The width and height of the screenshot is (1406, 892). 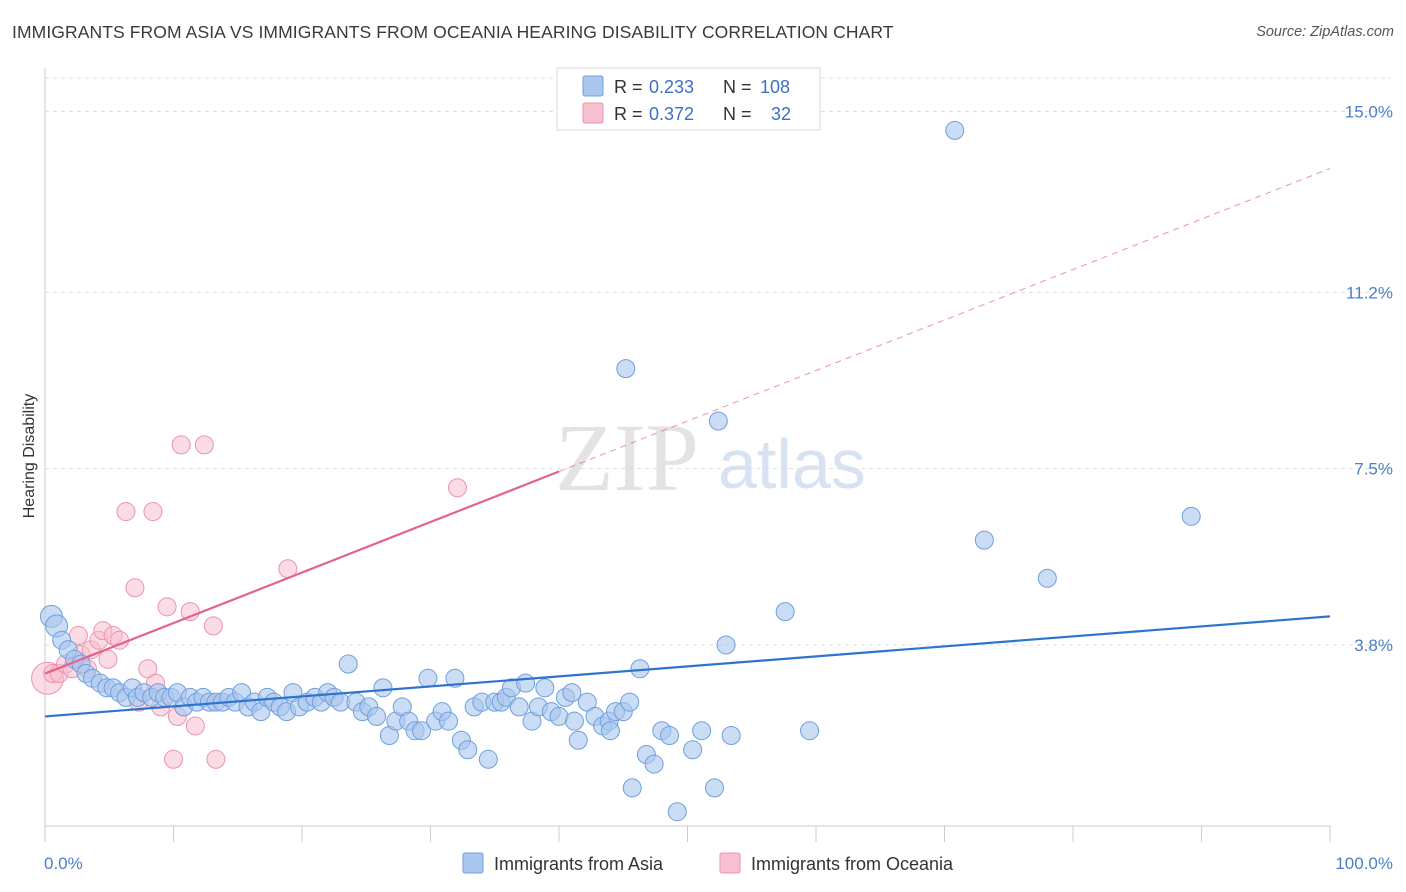 What do you see at coordinates (775, 87) in the screenshot?
I see `legend-asia-n-value: 108` at bounding box center [775, 87].